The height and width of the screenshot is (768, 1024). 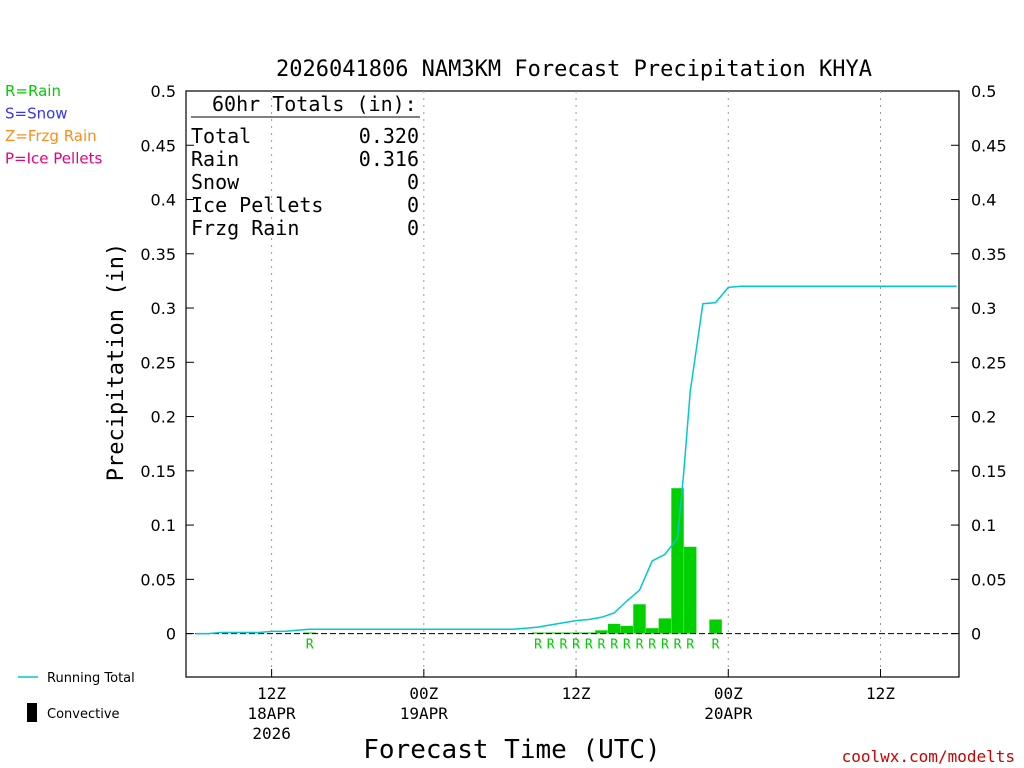 I want to click on ptype-legend-item: R=Rain, so click(x=33, y=91).